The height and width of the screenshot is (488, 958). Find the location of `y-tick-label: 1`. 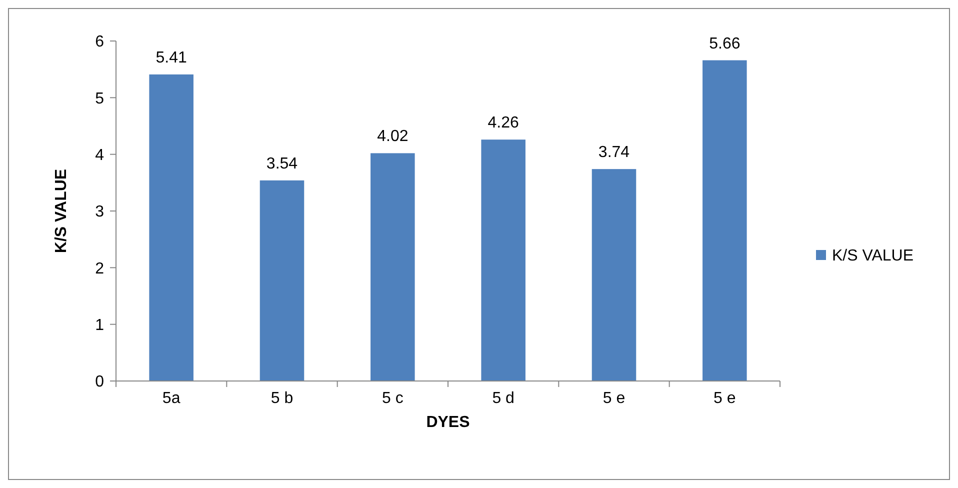

y-tick-label: 1 is located at coordinates (99, 325).